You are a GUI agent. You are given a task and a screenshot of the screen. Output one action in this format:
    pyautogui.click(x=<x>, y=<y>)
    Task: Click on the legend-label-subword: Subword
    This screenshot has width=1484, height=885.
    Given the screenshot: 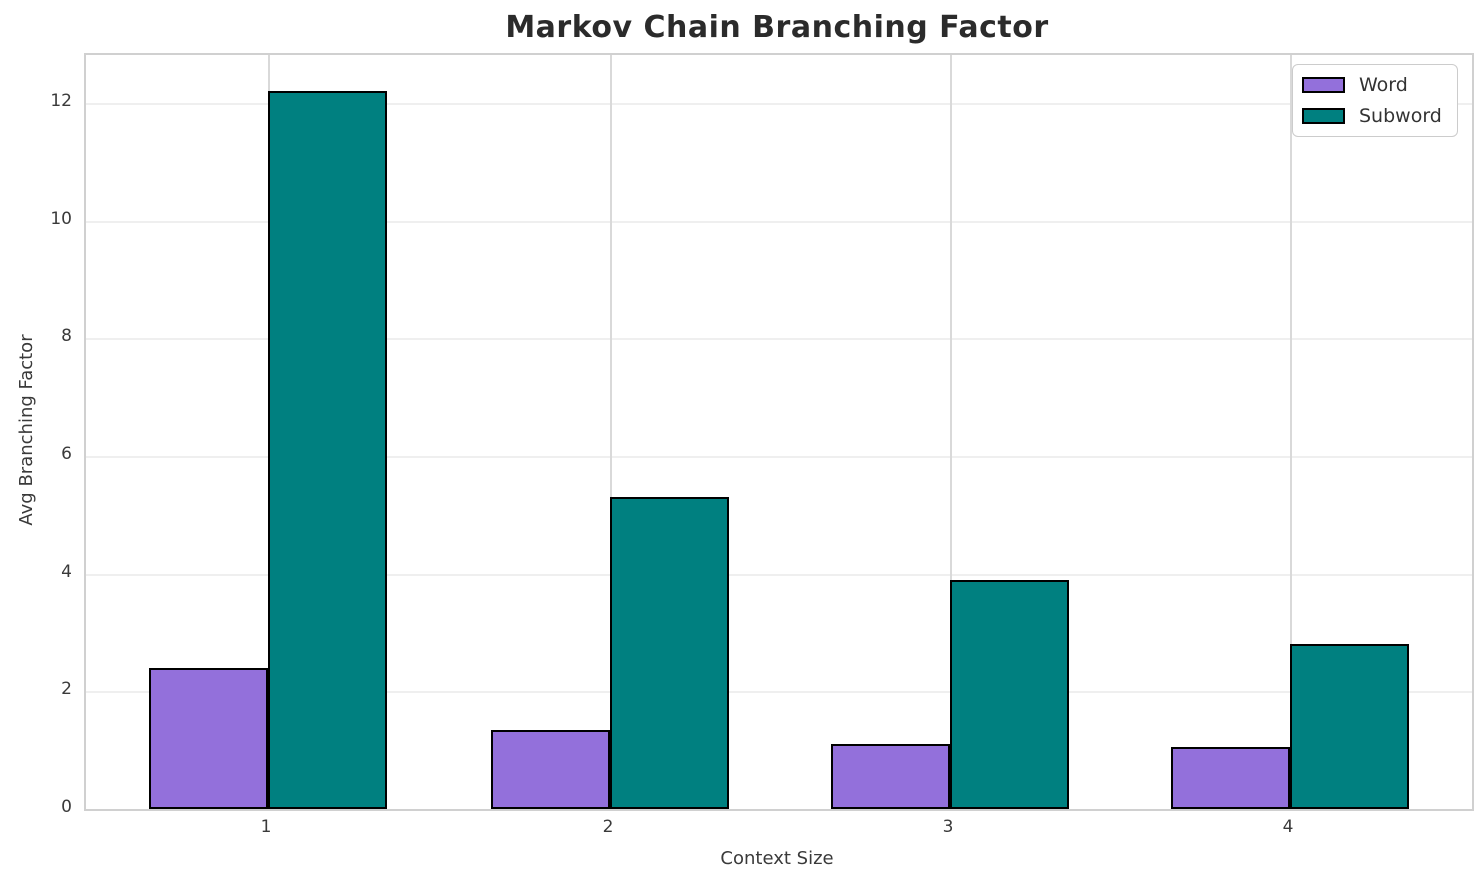 What is the action you would take?
    pyautogui.click(x=1400, y=116)
    